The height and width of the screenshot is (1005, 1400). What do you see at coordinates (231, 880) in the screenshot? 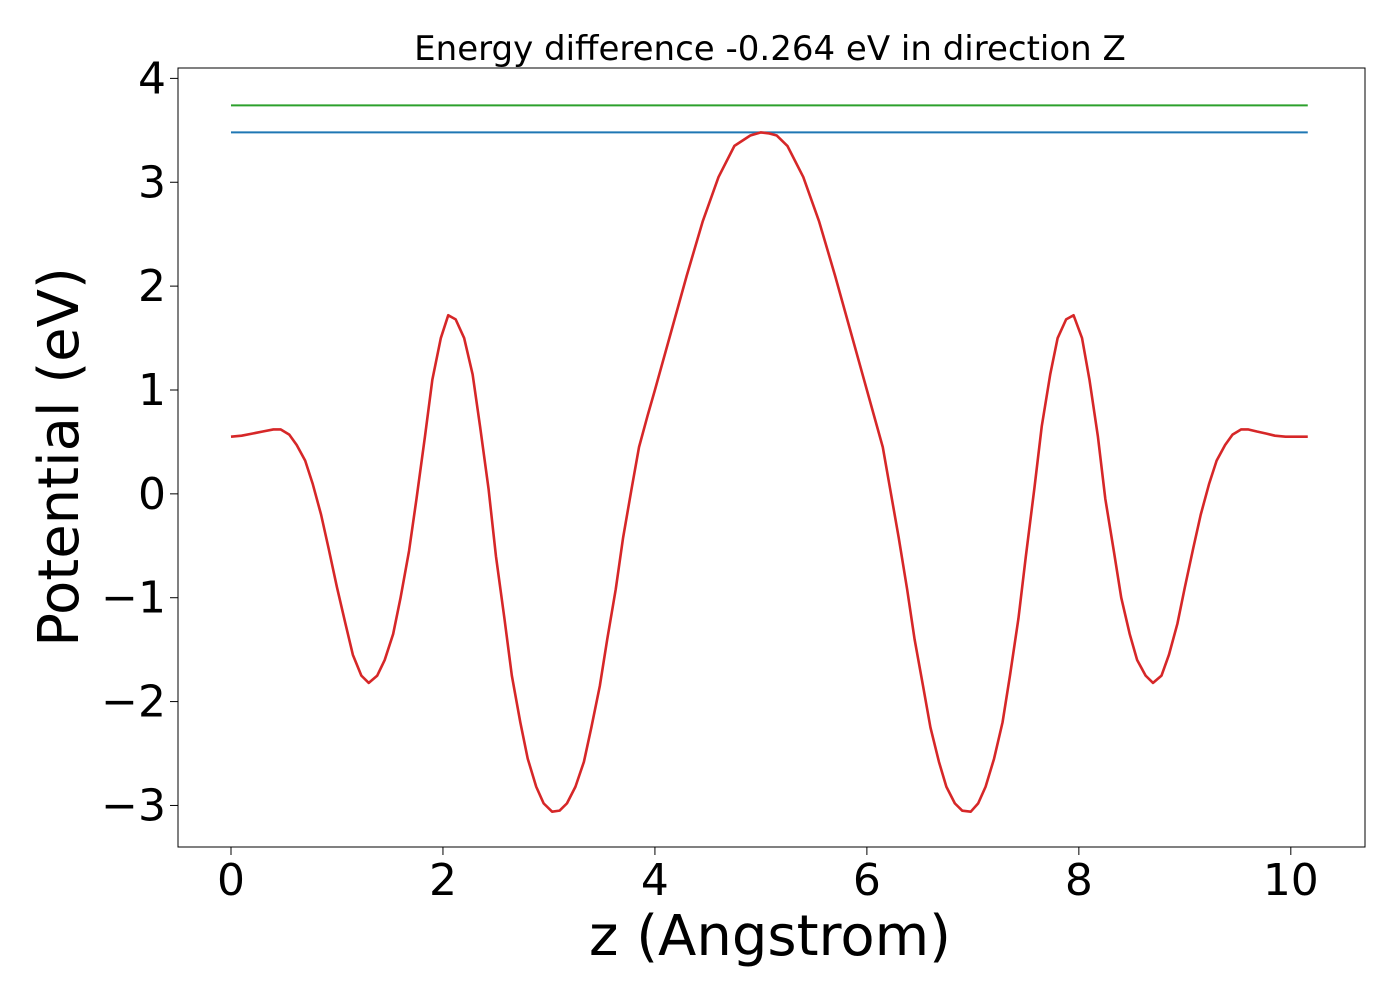
I see `x-tick-label: 0` at bounding box center [231, 880].